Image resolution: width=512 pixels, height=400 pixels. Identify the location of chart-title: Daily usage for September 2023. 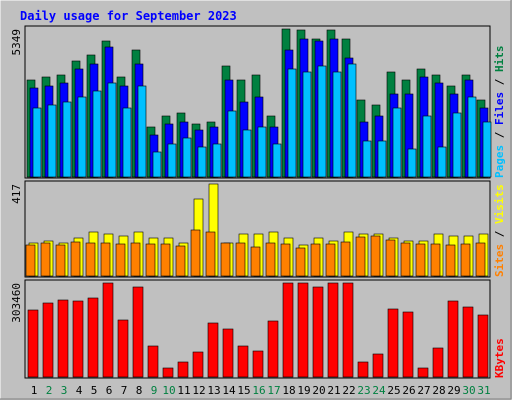
(128, 16).